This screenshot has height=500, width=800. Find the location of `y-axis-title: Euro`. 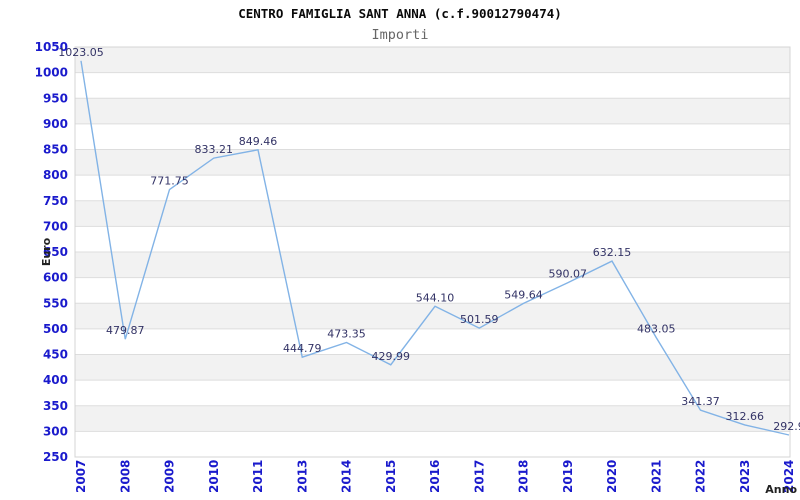

y-axis-title: Euro is located at coordinates (46, 251).